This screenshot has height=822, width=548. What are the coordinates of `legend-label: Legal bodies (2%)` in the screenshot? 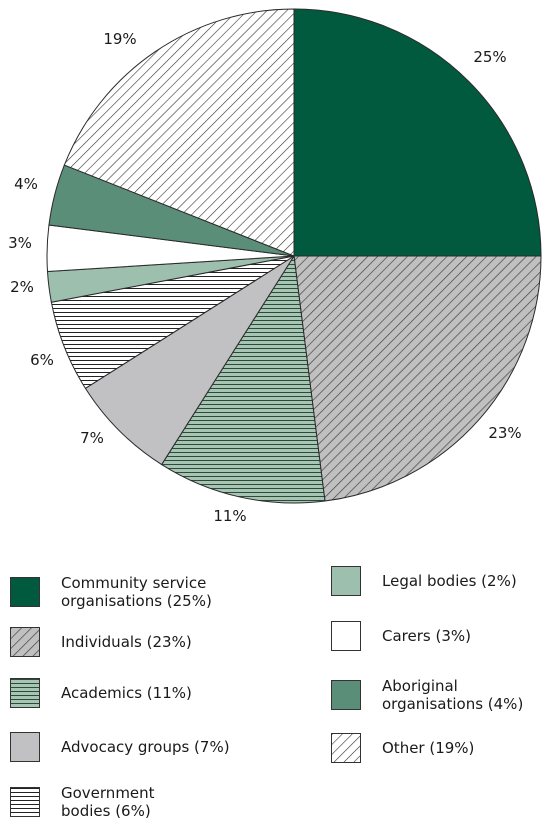 It's located at (449, 581).